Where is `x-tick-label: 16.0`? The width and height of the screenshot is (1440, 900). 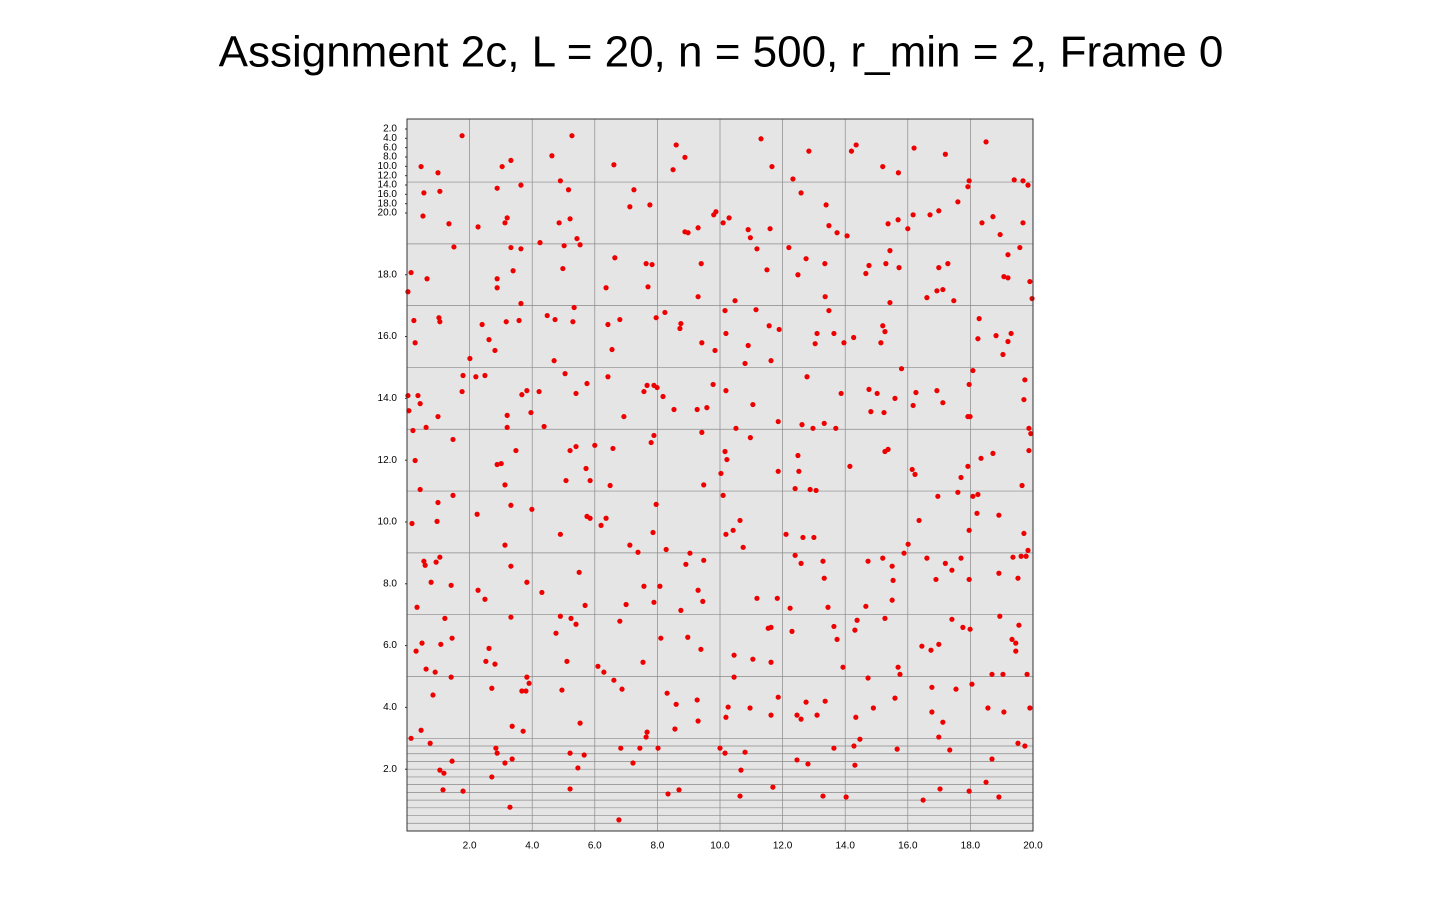
x-tick-label: 16.0 is located at coordinates (908, 846).